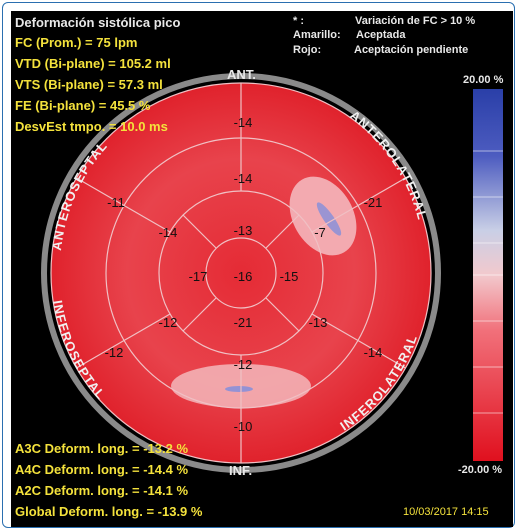  I want to click on scale-min-label: -20.00 %, so click(480, 470).